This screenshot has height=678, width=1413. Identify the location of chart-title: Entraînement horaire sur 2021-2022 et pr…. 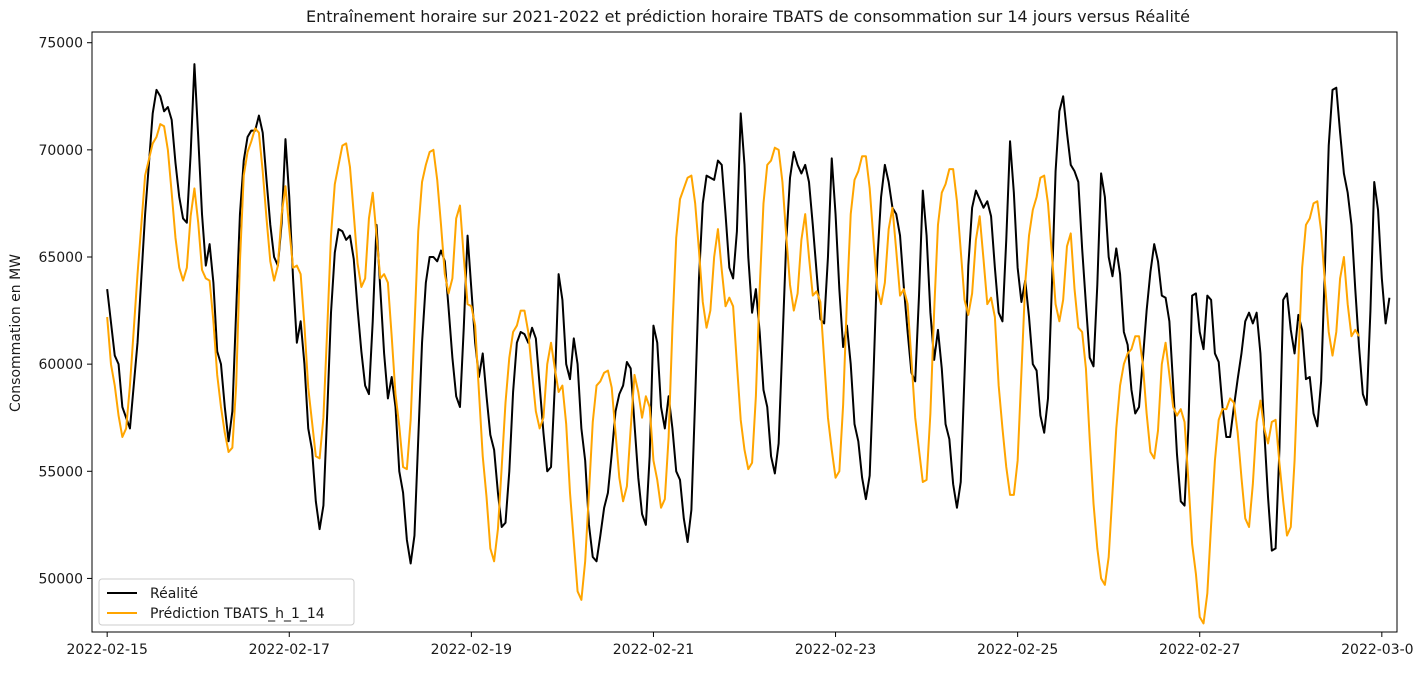
(748, 16).